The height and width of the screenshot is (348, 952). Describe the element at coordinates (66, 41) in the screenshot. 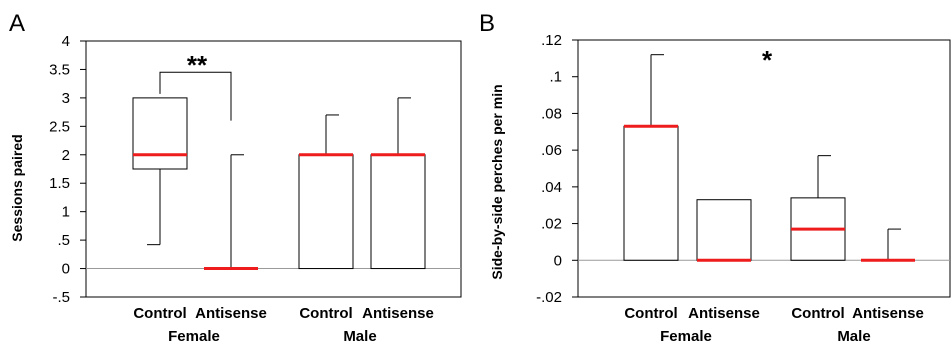

I see `y-tick-label: 4` at that location.